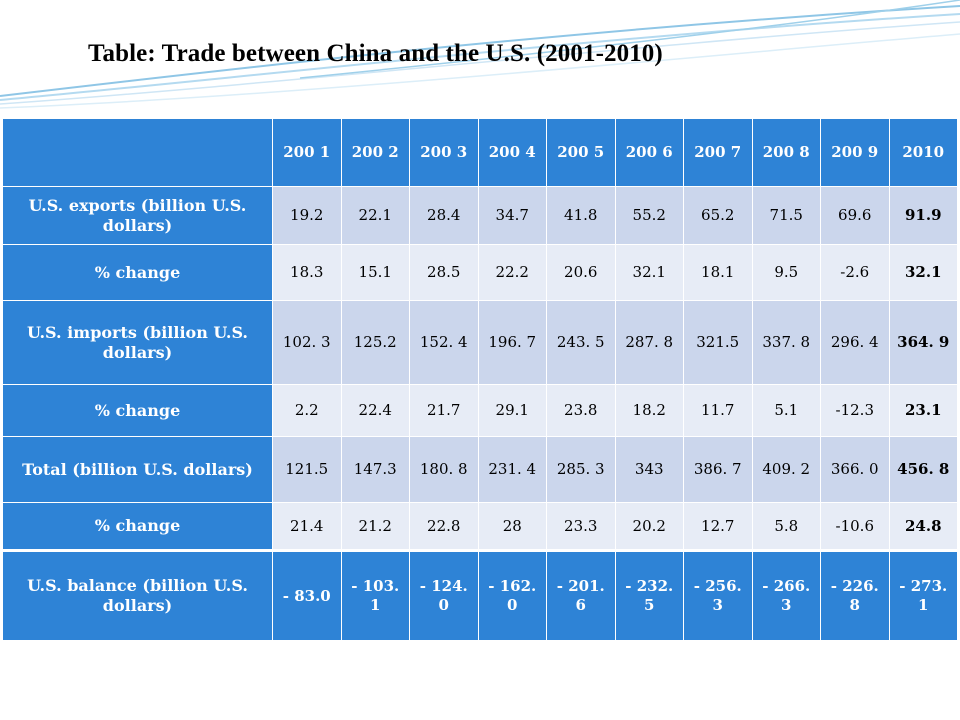 This screenshot has width=960, height=720. Describe the element at coordinates (512, 342) in the screenshot. I see `table-cell: 196. 7` at that location.